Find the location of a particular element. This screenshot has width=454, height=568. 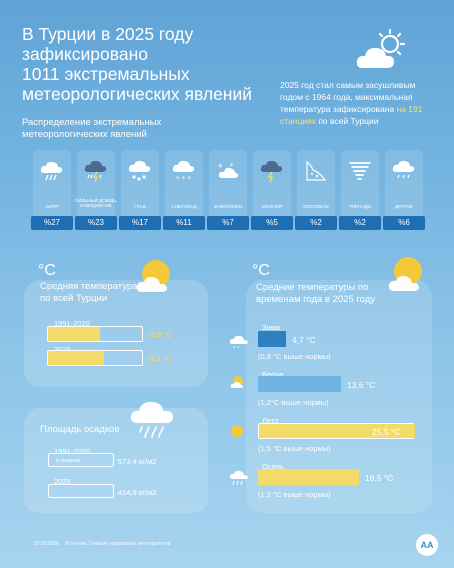

category-name: ГРАД is located at coordinates (140, 206).